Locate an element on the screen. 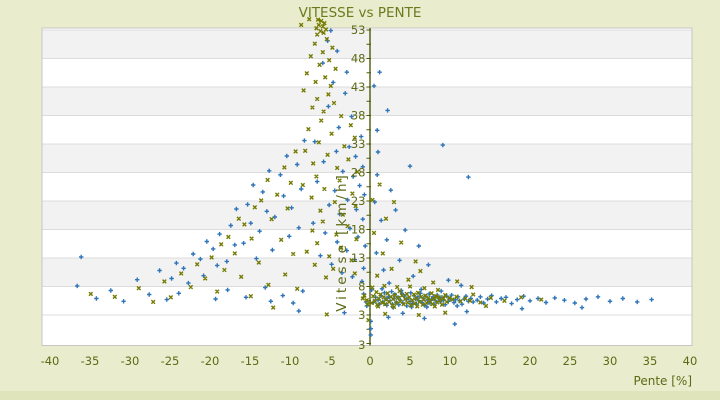  y-axis-label: Vitesse [km/h] is located at coordinates (342, 242).